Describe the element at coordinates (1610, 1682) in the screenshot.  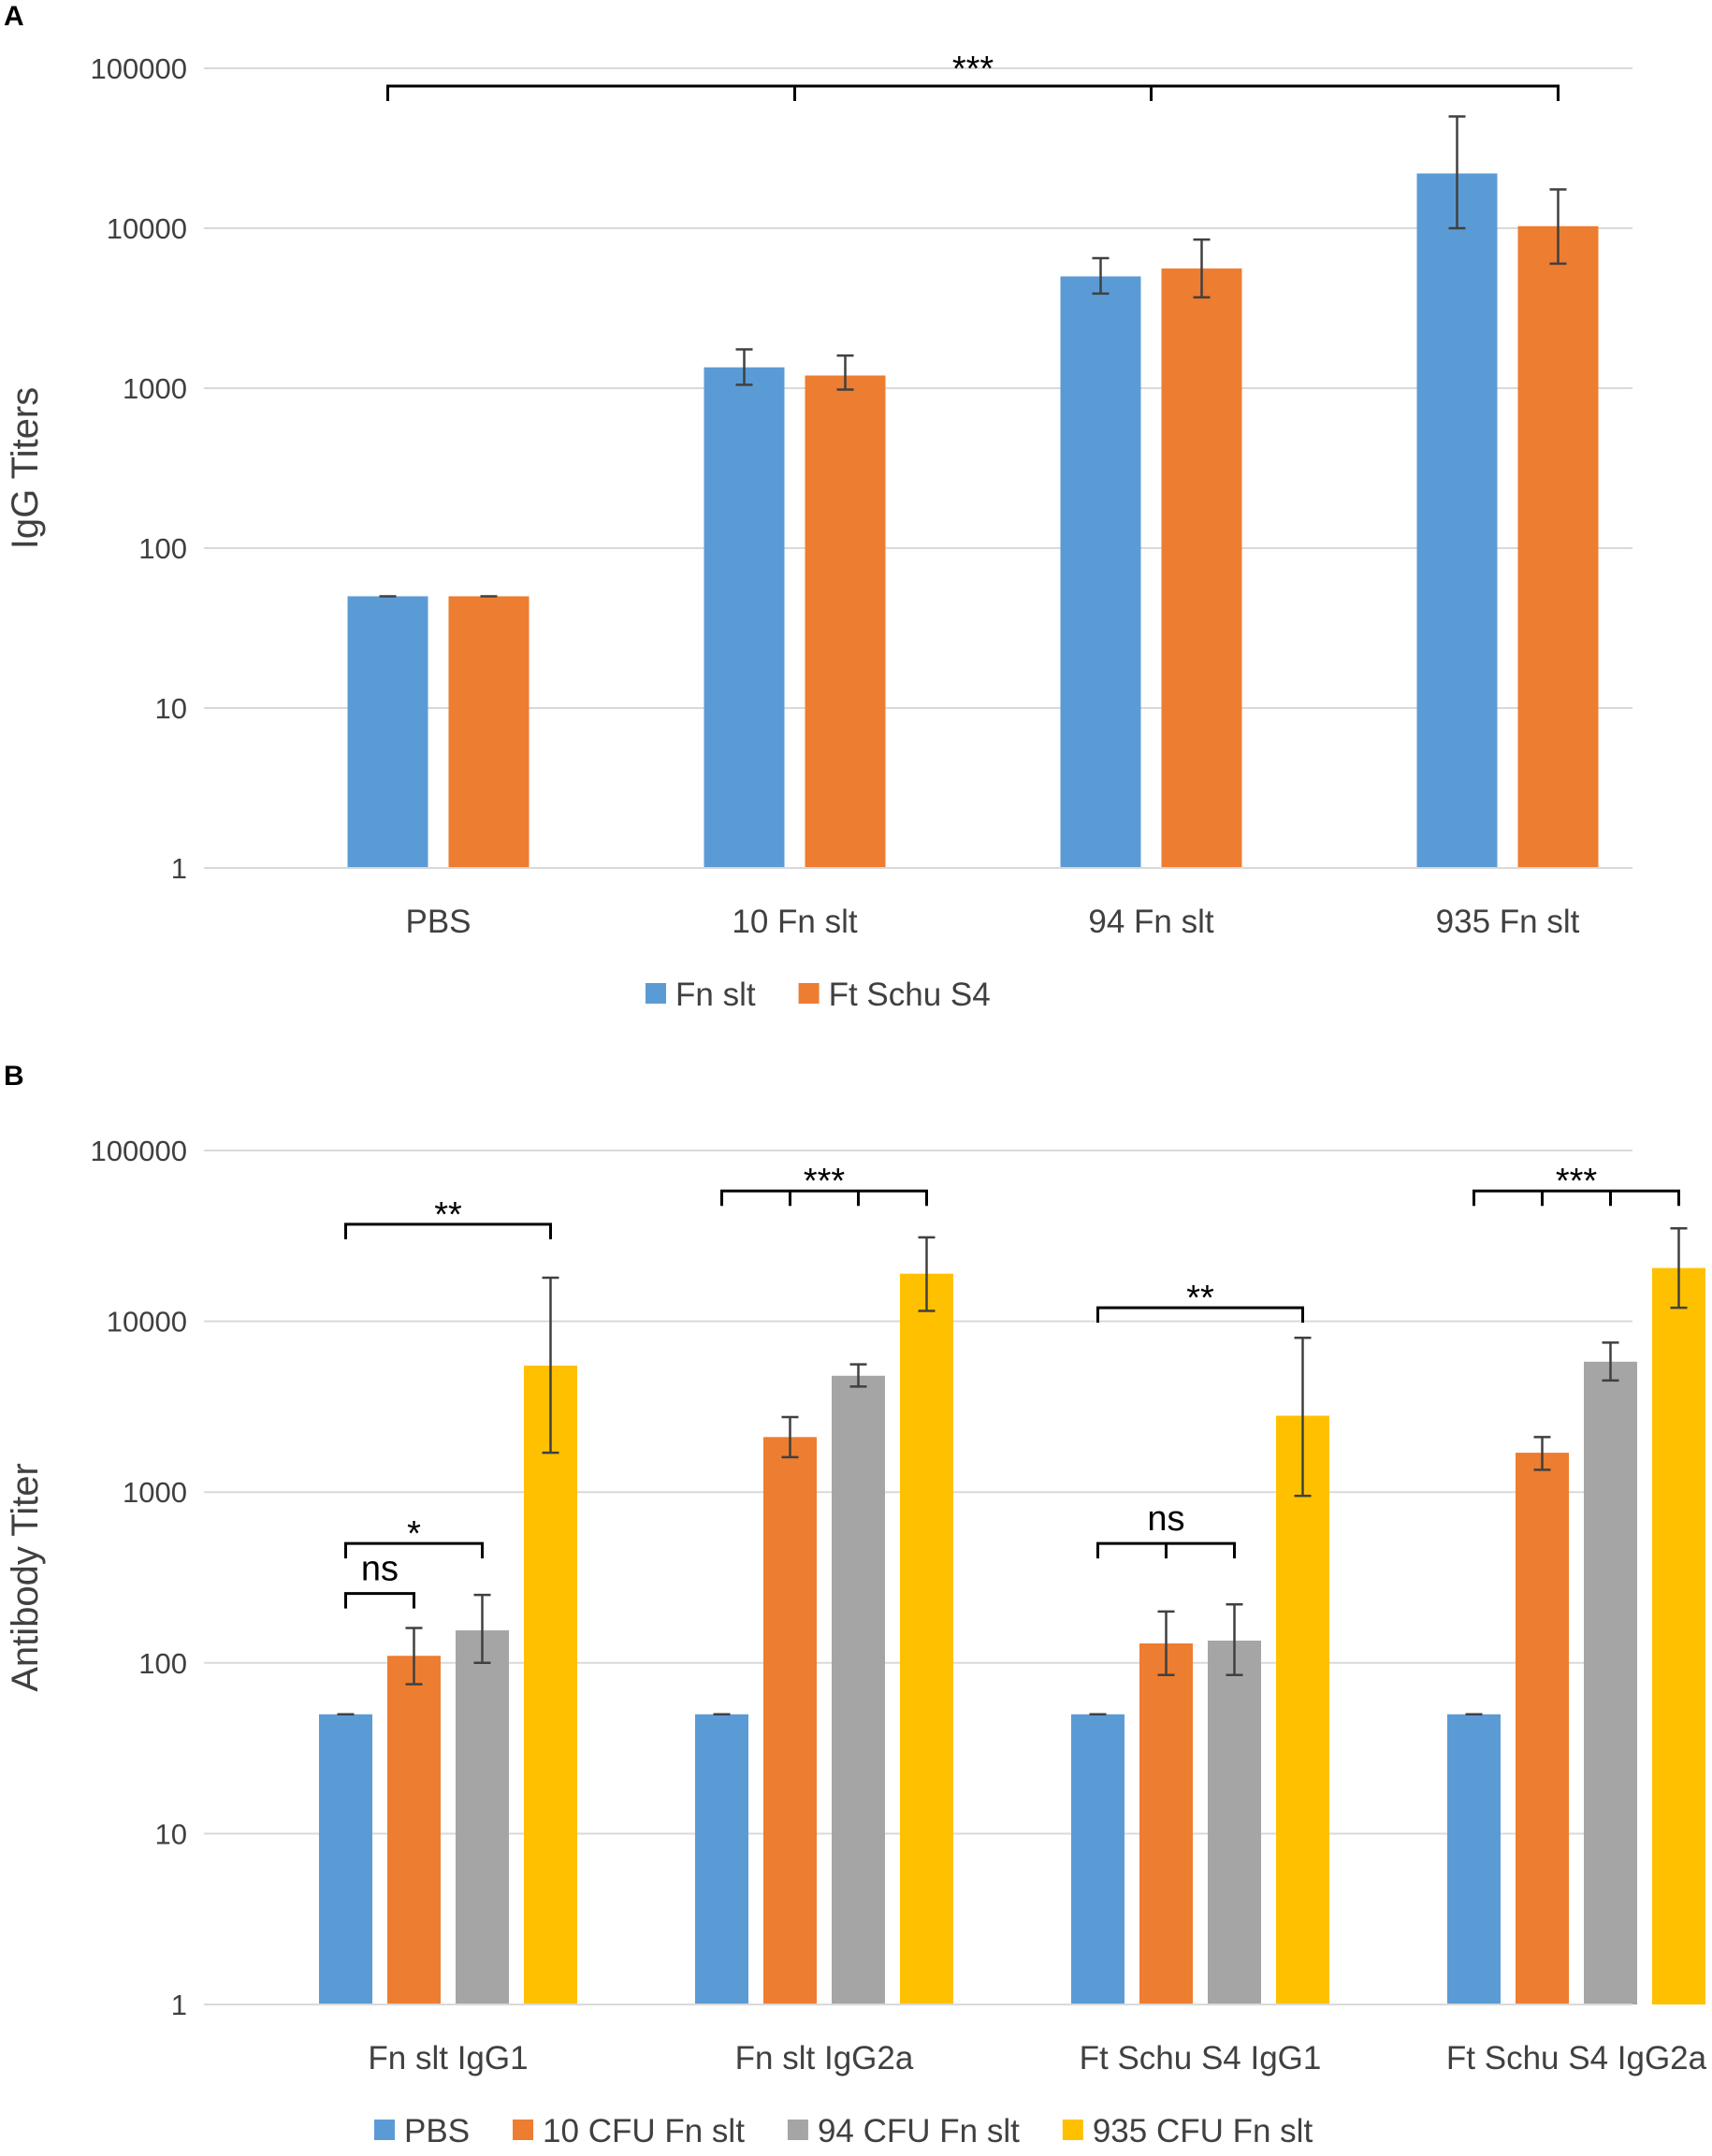
I see `pb-bar-94-cfu-fn-slt-ft-schu-s4-igg2a` at that location.